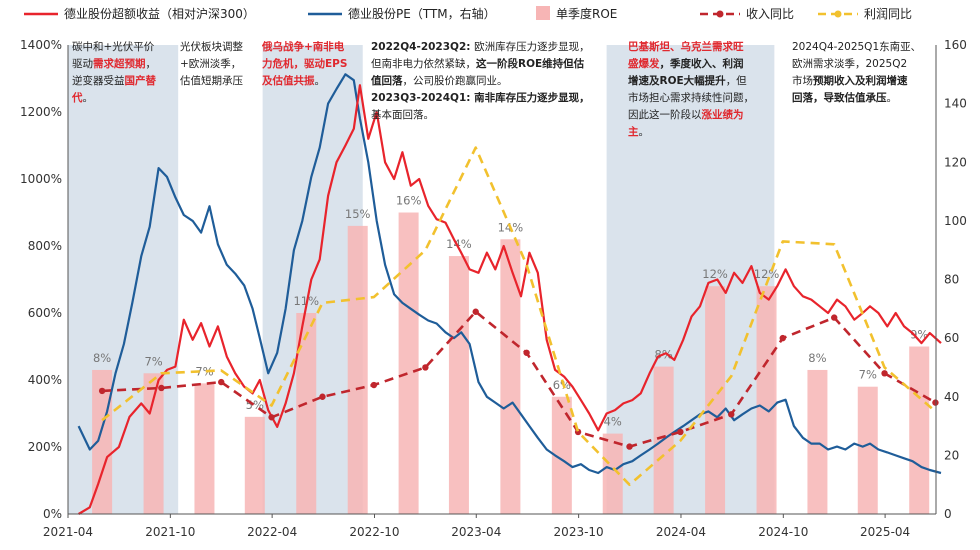 This screenshot has height=550, width=980. What do you see at coordinates (955, 162) in the screenshot?
I see `y-right-tick-6: 120` at bounding box center [955, 162].